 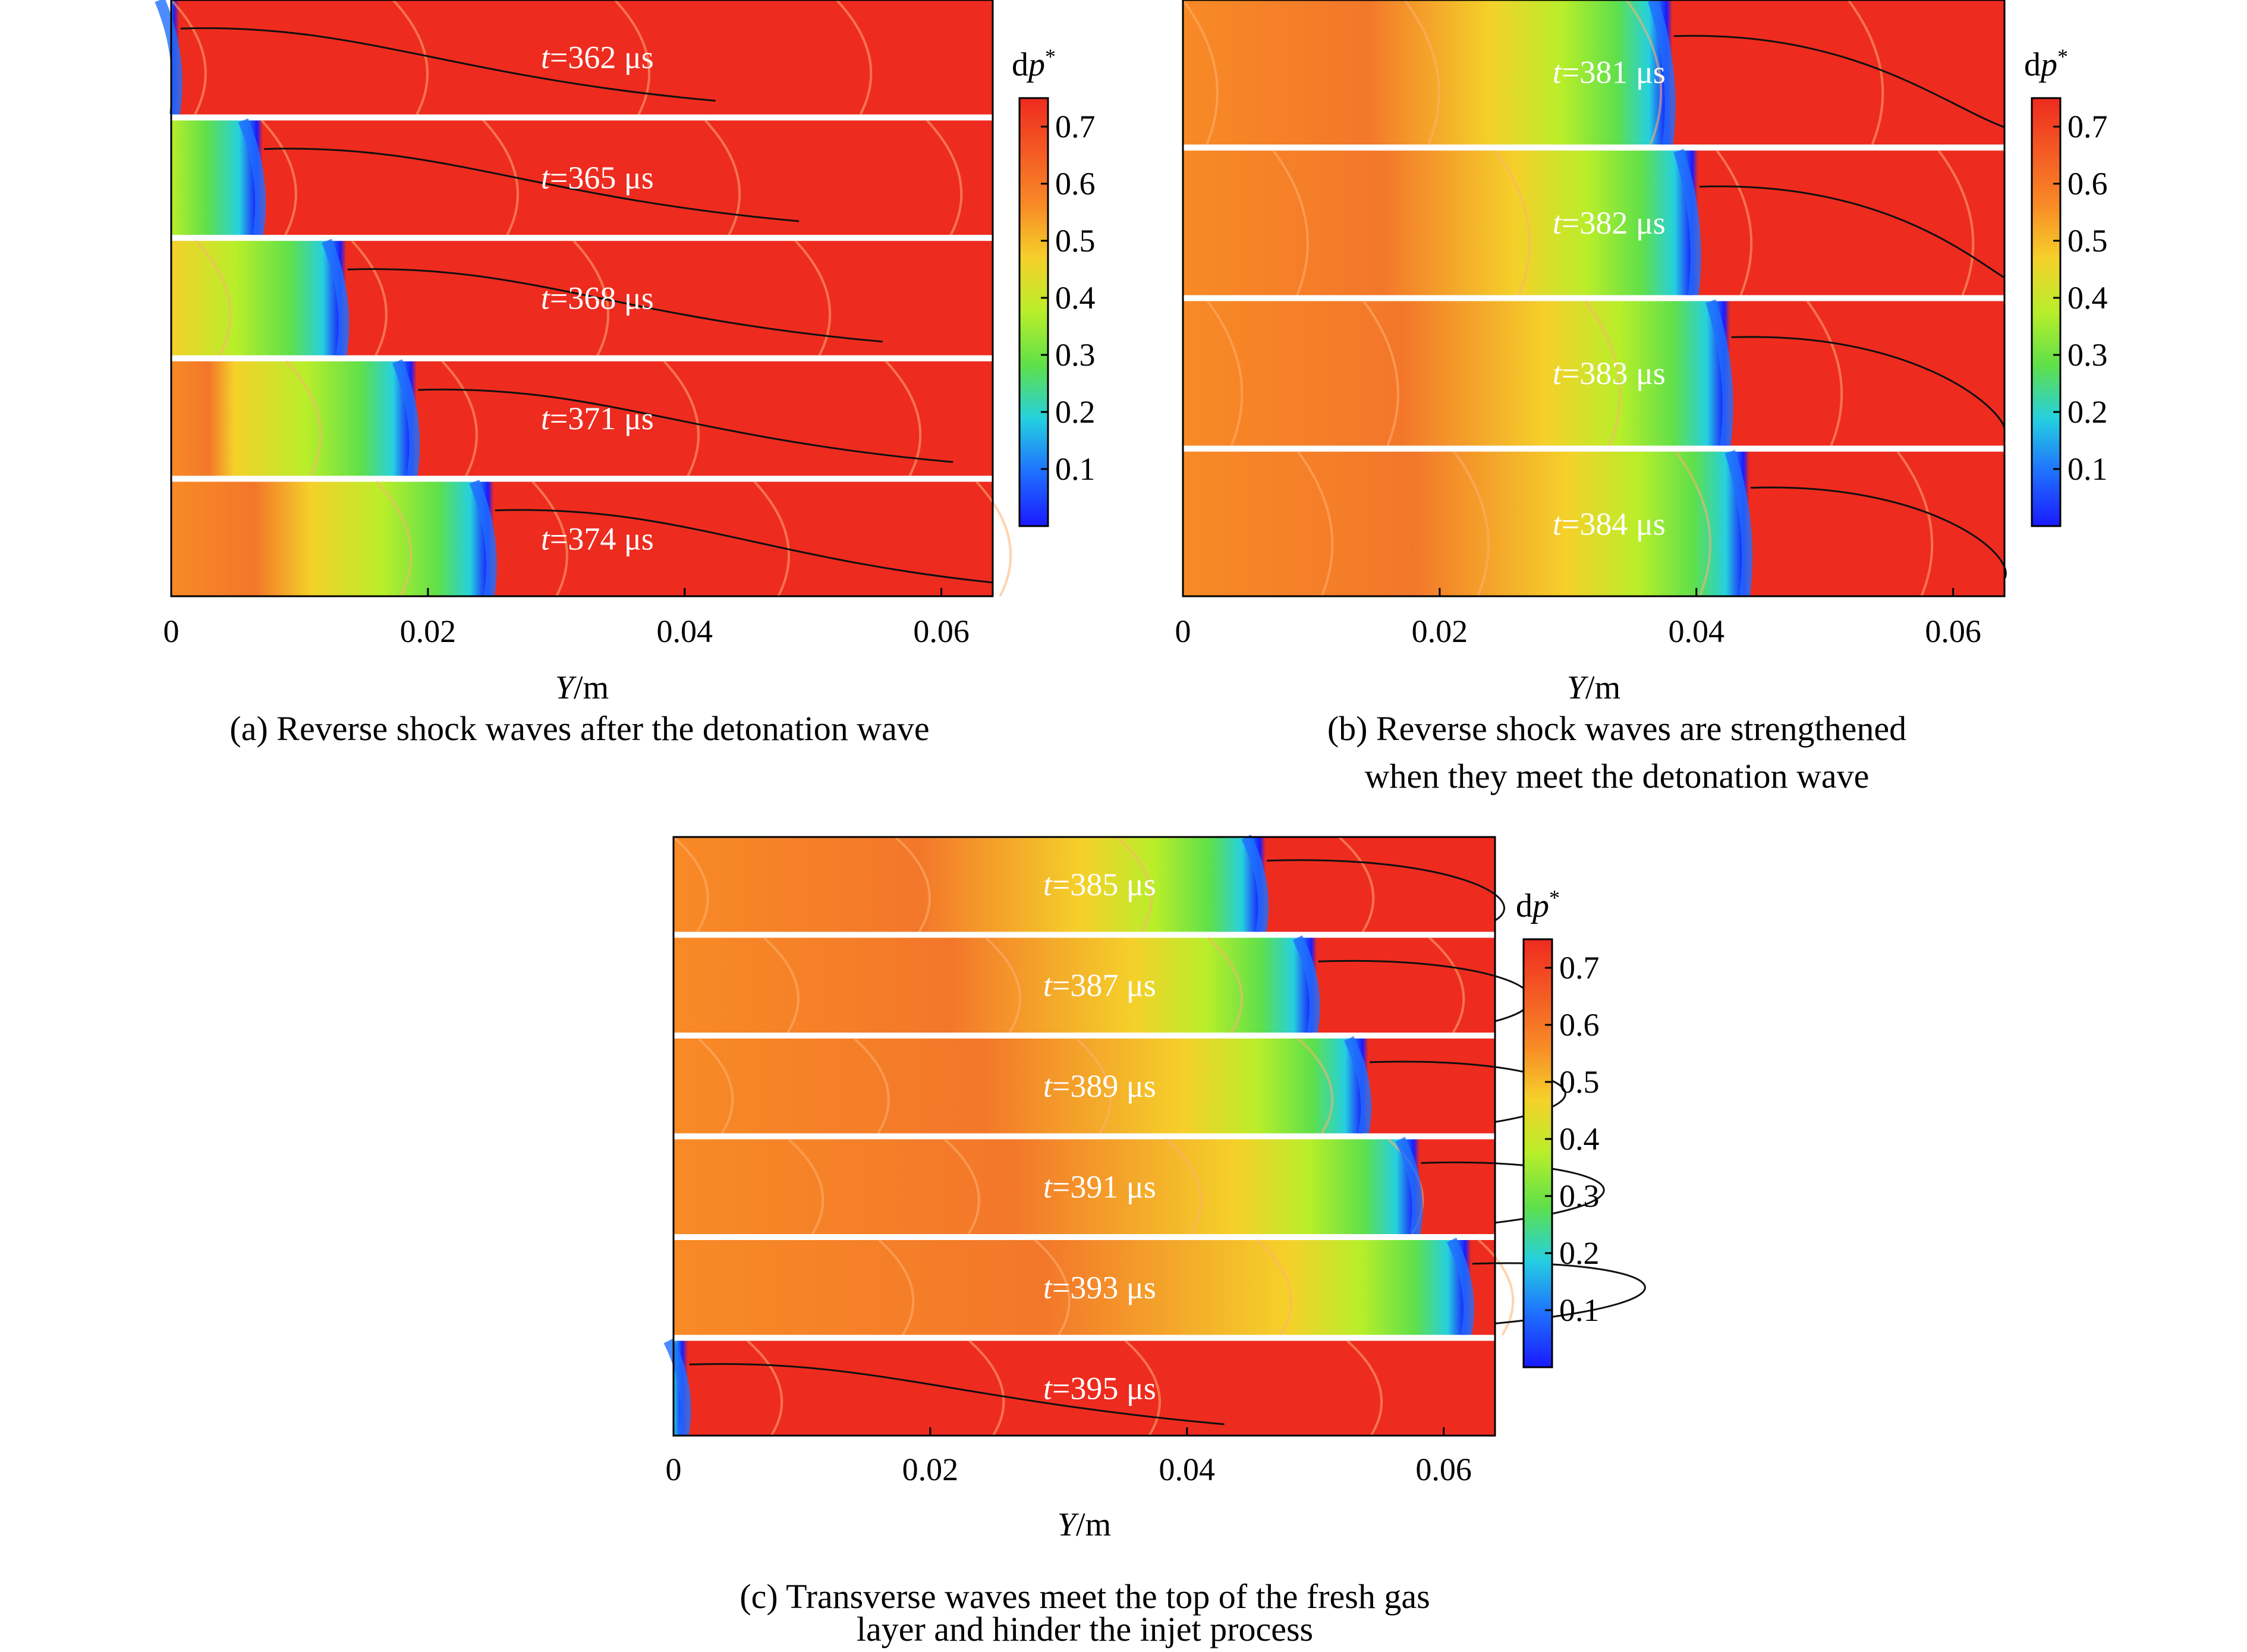 What do you see at coordinates (1609, 223) in the screenshot?
I see `time-label: t=382 μs` at bounding box center [1609, 223].